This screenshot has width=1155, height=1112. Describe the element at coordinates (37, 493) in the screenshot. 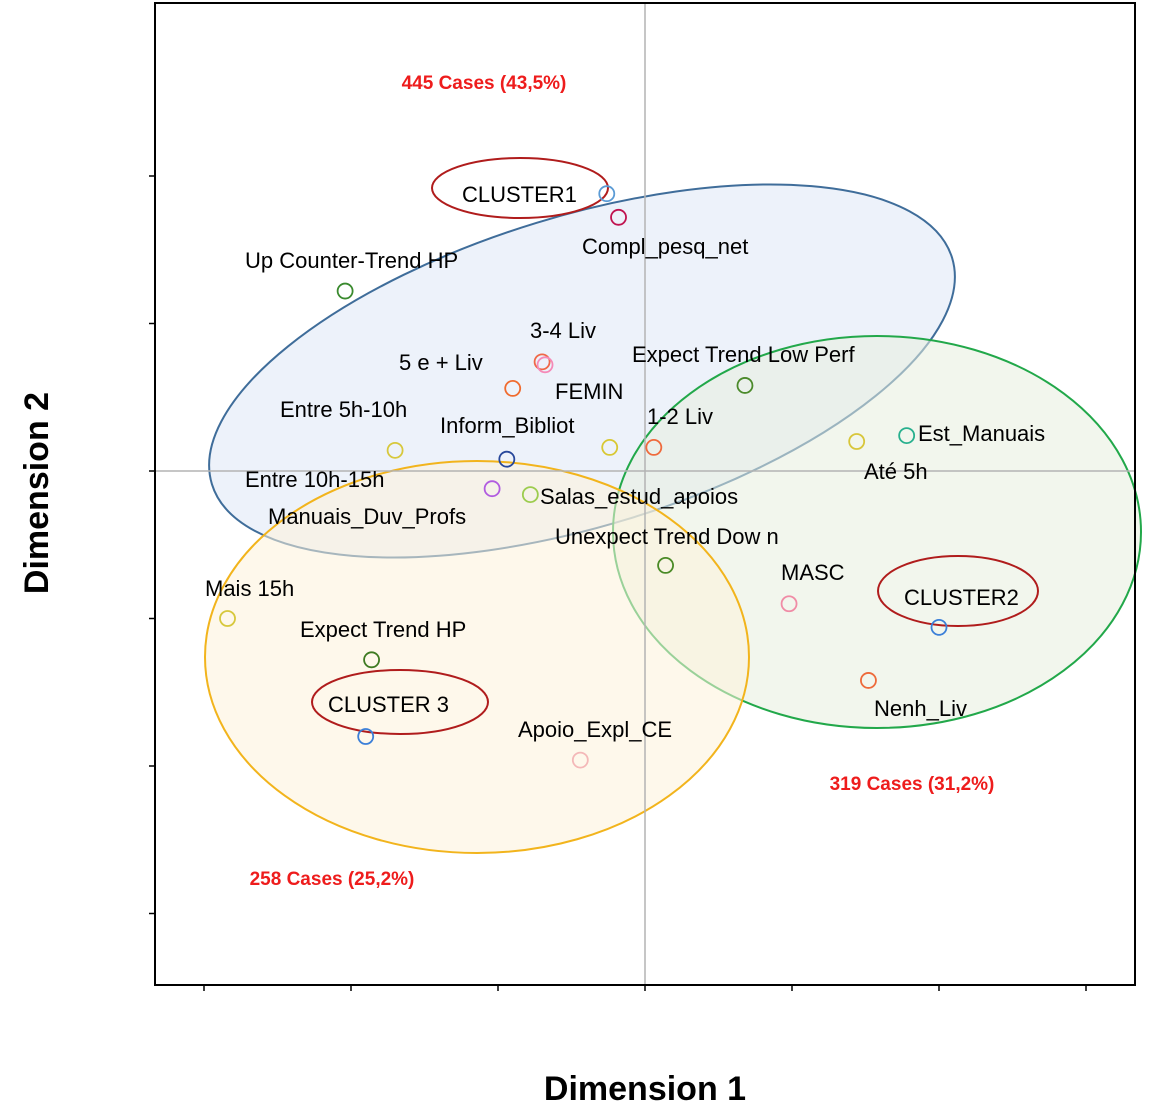

I see `y-axis-label: Dimension 2` at that location.